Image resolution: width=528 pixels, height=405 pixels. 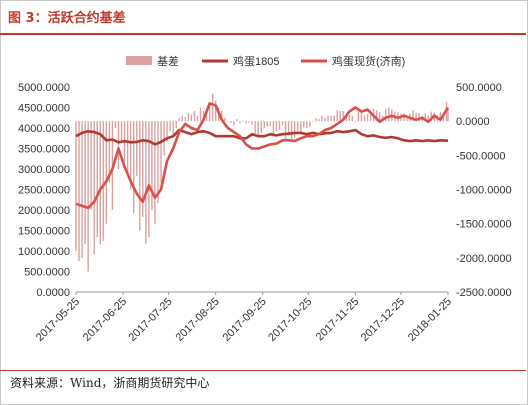 What do you see at coordinates (263, 370) in the screenshot?
I see `source-divider` at bounding box center [263, 370].